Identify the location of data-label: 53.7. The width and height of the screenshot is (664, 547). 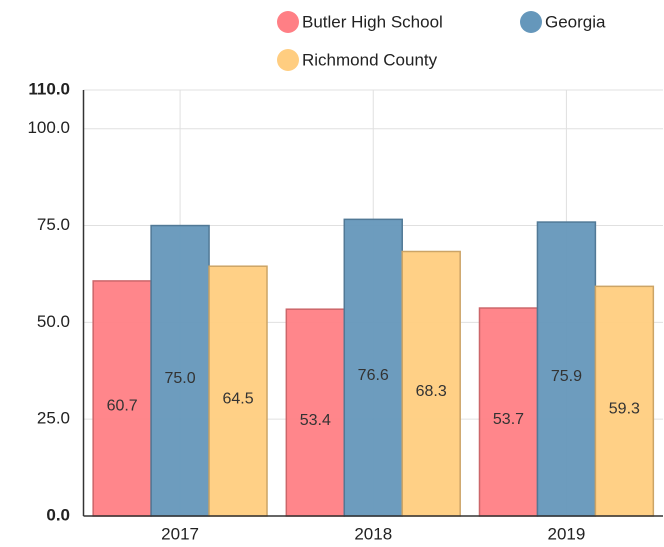
(508, 419).